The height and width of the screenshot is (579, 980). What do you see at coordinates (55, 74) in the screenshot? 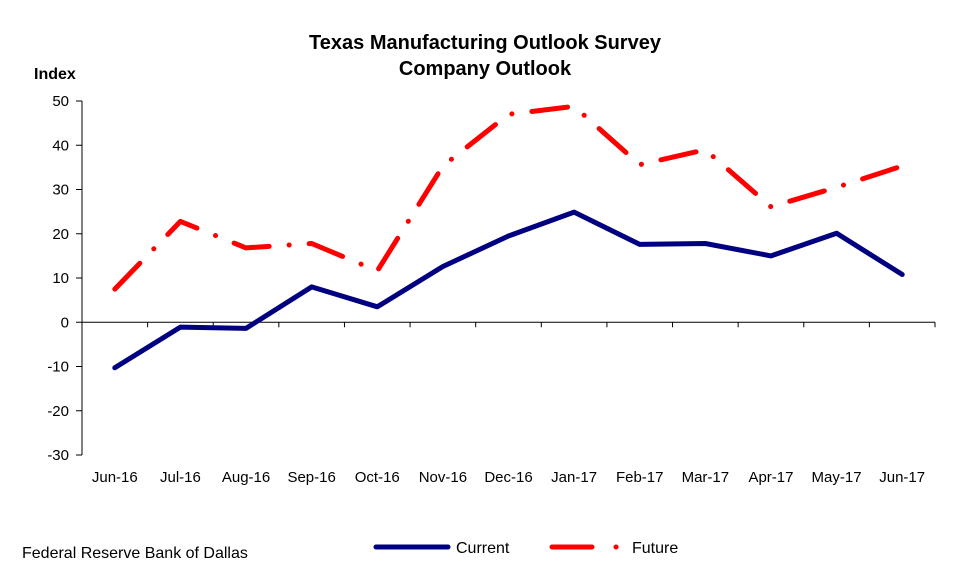
I see `y-axis-label: Index` at bounding box center [55, 74].